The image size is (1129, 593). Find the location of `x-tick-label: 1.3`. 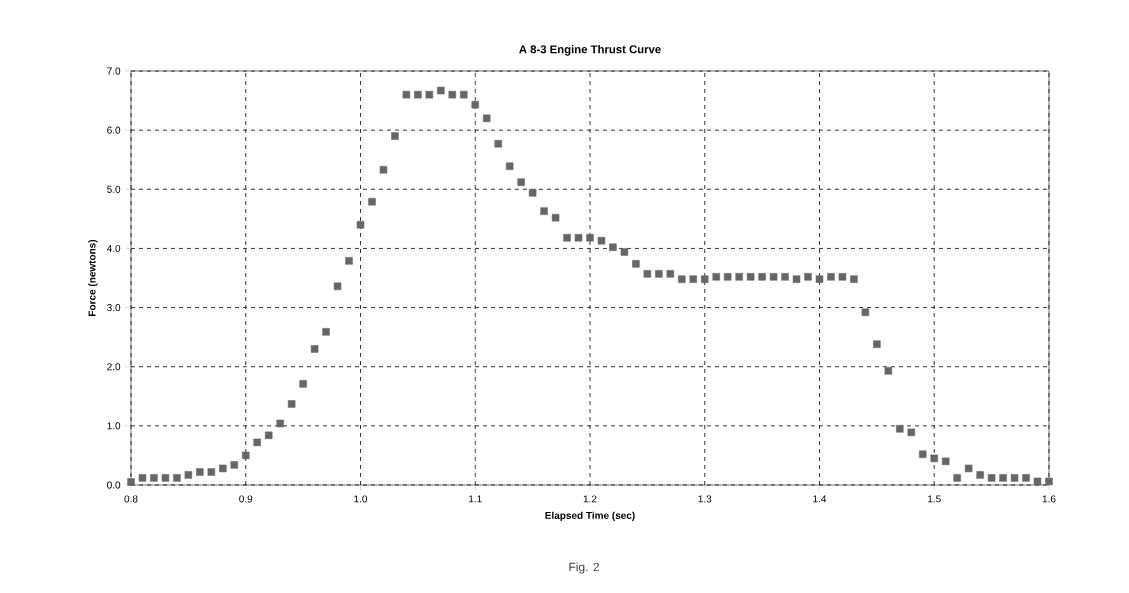

x-tick-label: 1.3 is located at coordinates (705, 499).